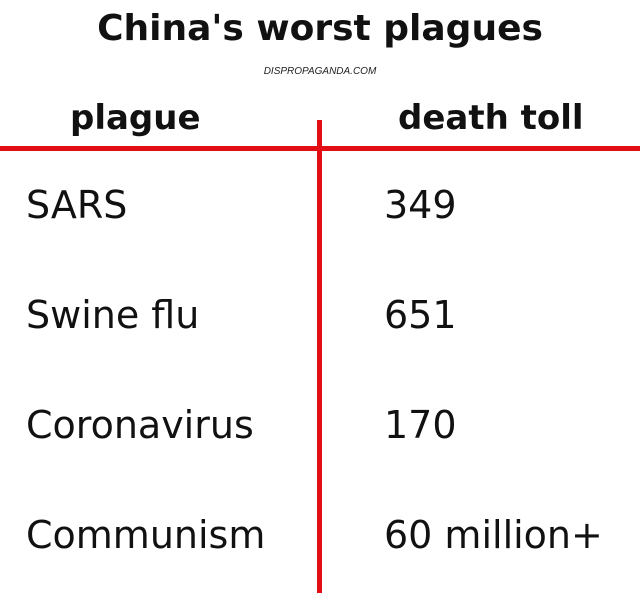 This screenshot has width=640, height=593. What do you see at coordinates (420, 205) in the screenshot?
I see `death-toll-cell: 349` at bounding box center [420, 205].